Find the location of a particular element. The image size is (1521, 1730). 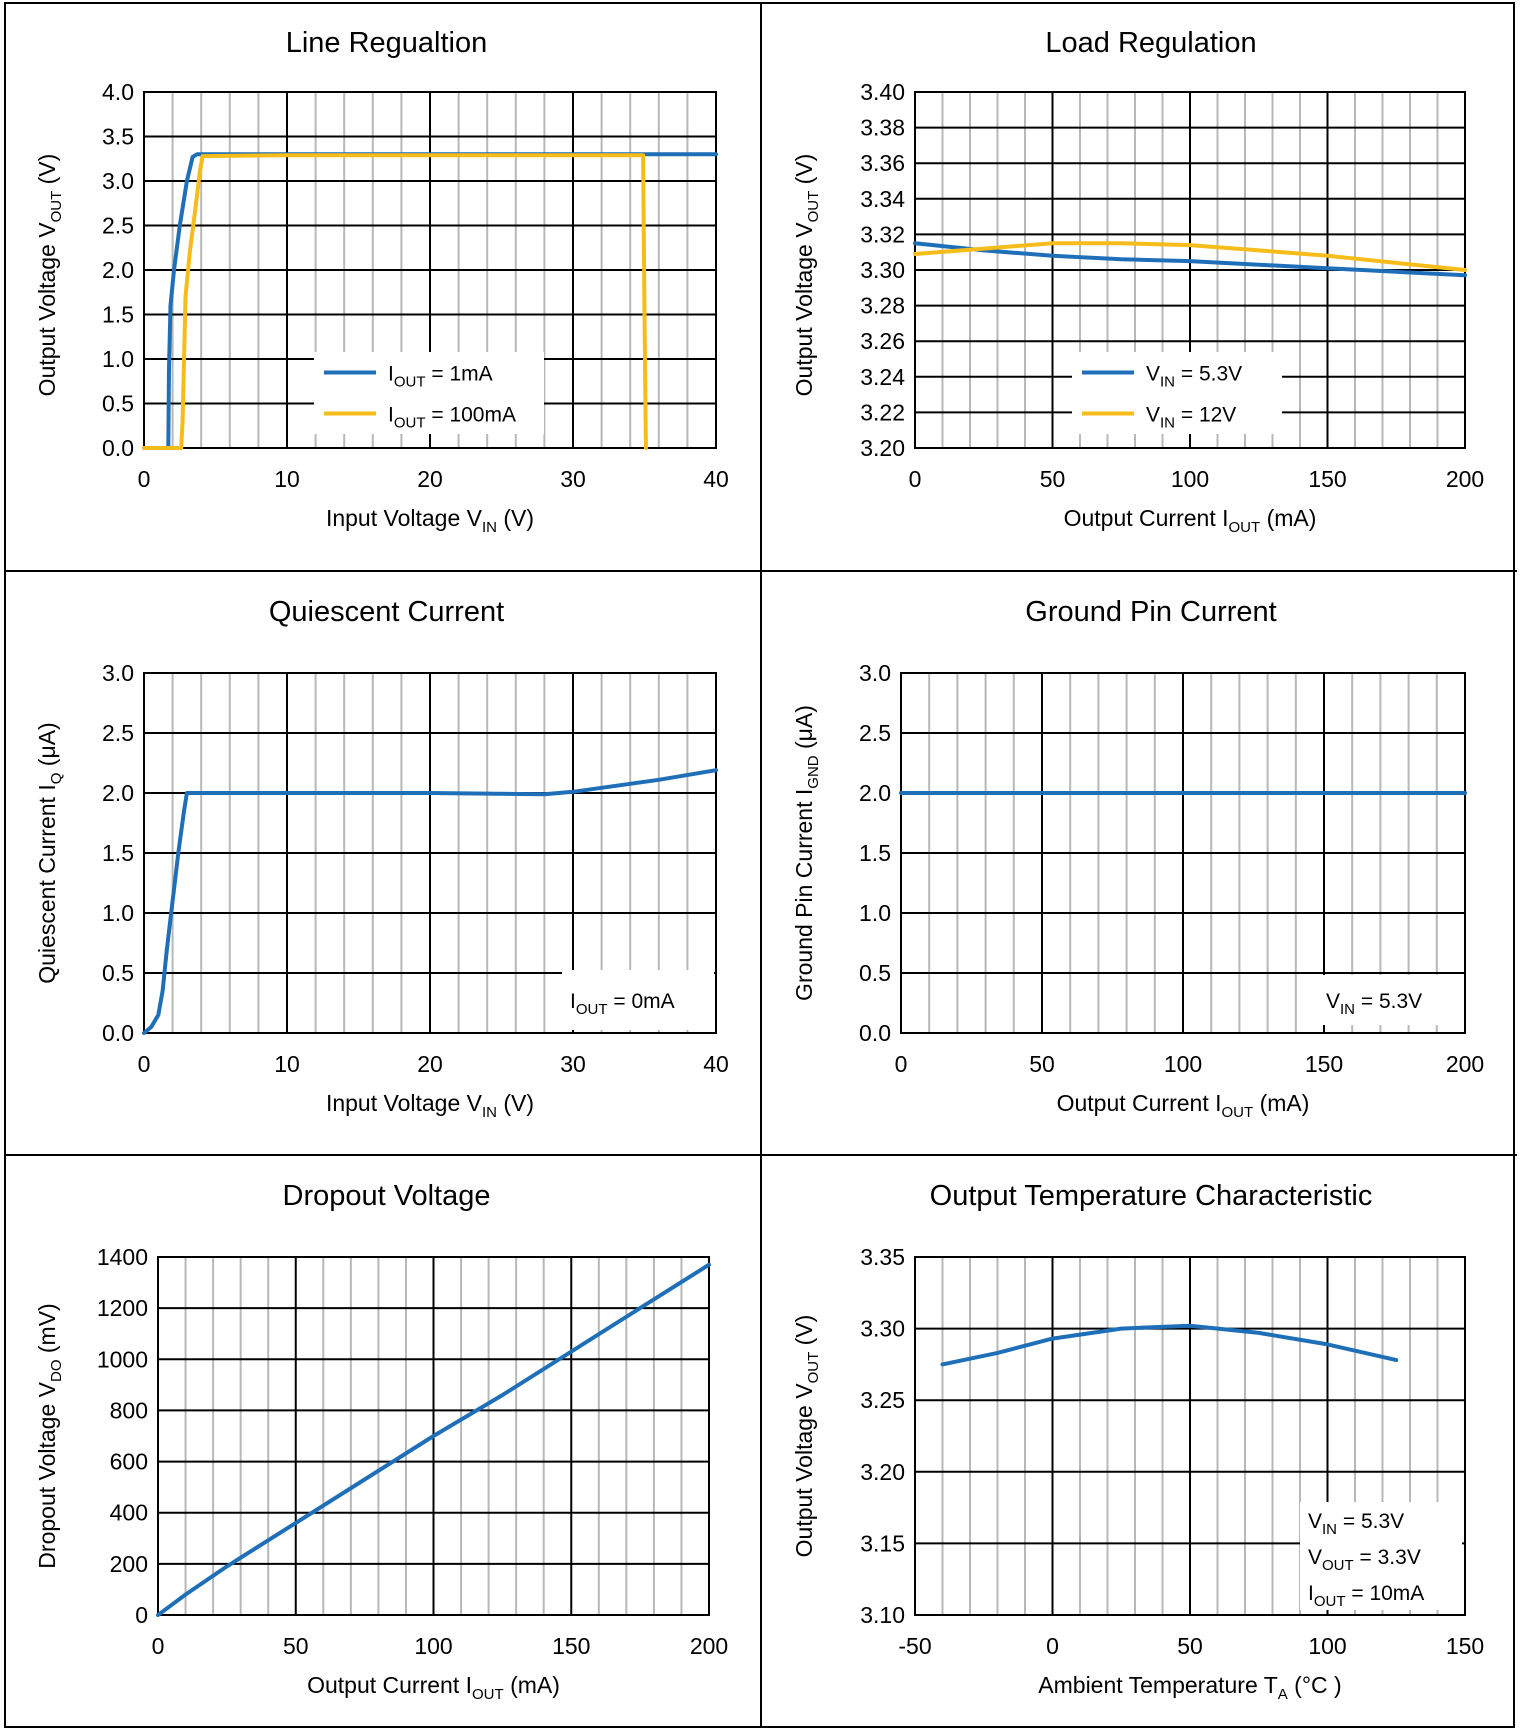

legend-label: IOUT = 1mA is located at coordinates (440, 377).